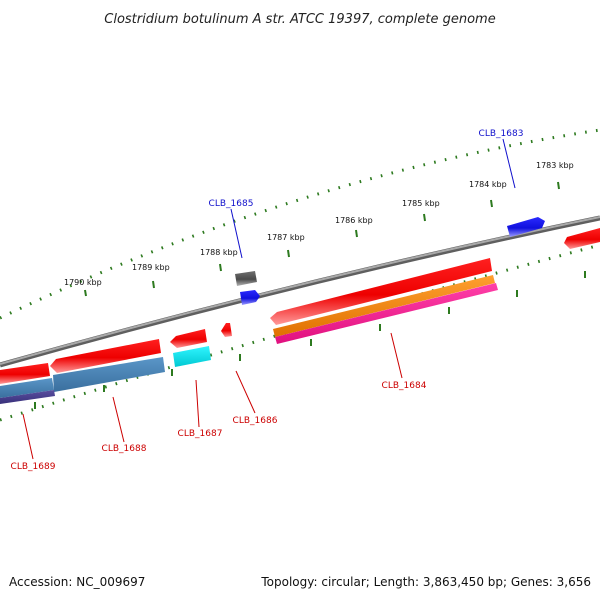  I want to click on feature-cyan-box, so click(192, 356).